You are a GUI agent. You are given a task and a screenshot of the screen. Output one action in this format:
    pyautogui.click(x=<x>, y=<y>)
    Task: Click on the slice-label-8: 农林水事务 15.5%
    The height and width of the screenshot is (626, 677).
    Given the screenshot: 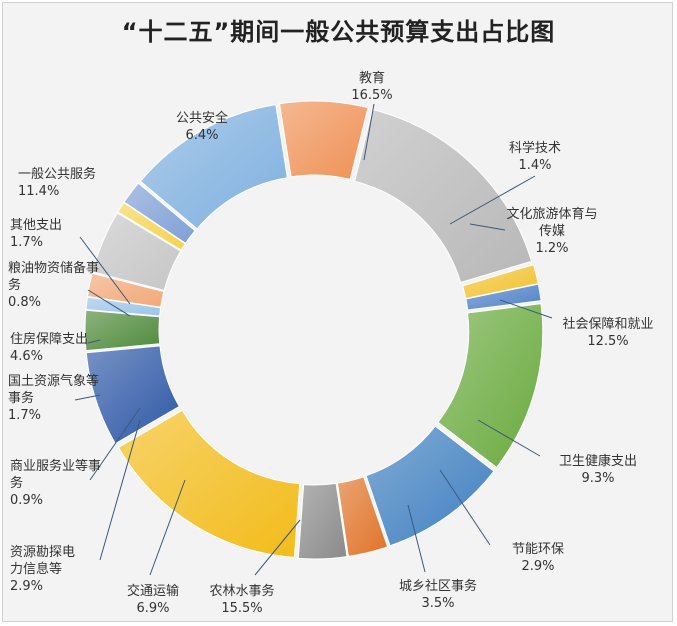 What is the action you would take?
    pyautogui.click(x=241, y=599)
    